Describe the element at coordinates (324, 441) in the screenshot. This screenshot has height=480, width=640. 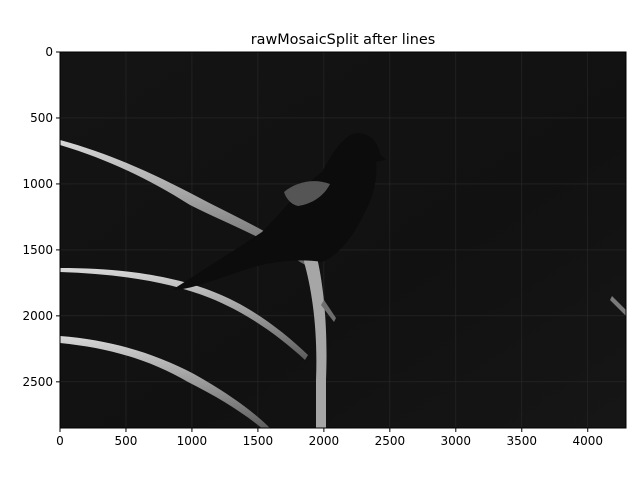
I see `x-tick-label: 2000` at that location.